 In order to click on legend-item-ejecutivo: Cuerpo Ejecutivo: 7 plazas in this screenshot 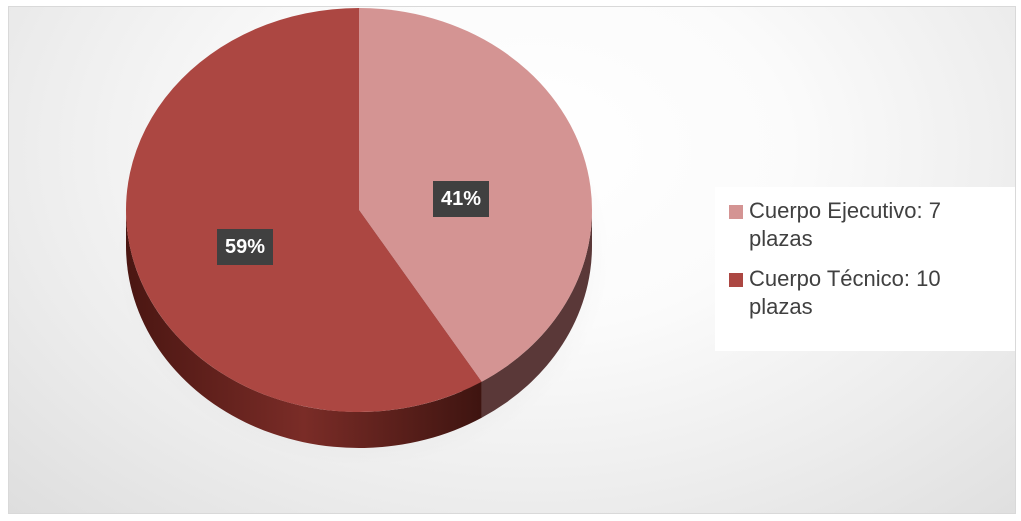, I will do `click(867, 225)`.